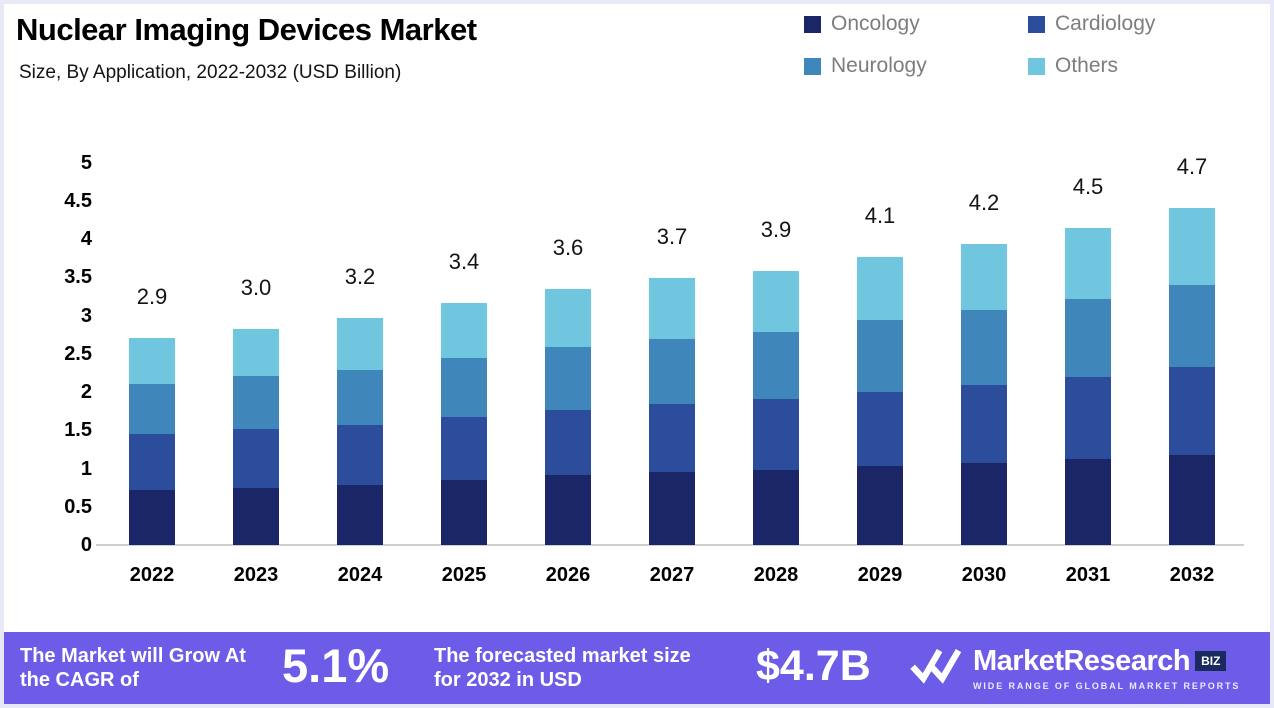 Image resolution: width=1274 pixels, height=708 pixels. I want to click on bar-total-label: 3.6, so click(568, 248).